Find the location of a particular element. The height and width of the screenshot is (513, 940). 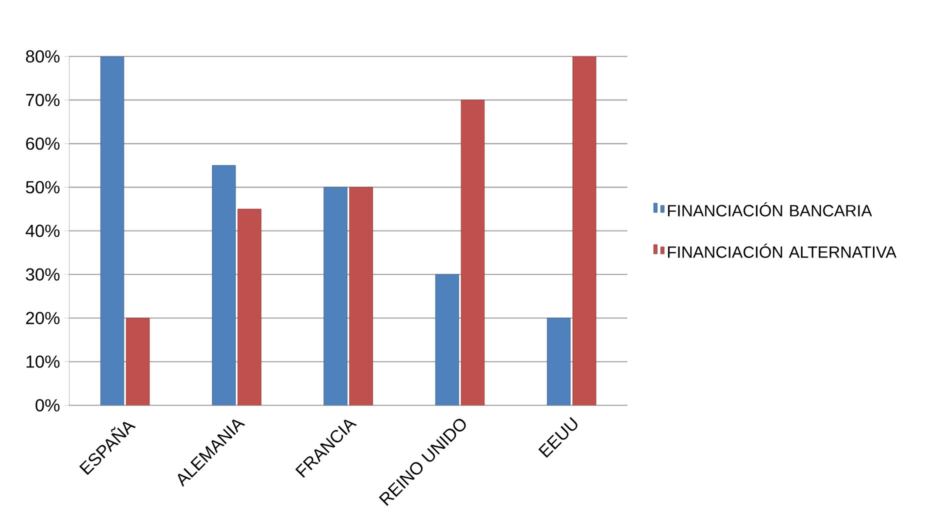

y-tick-label: 80% is located at coordinates (43, 56).